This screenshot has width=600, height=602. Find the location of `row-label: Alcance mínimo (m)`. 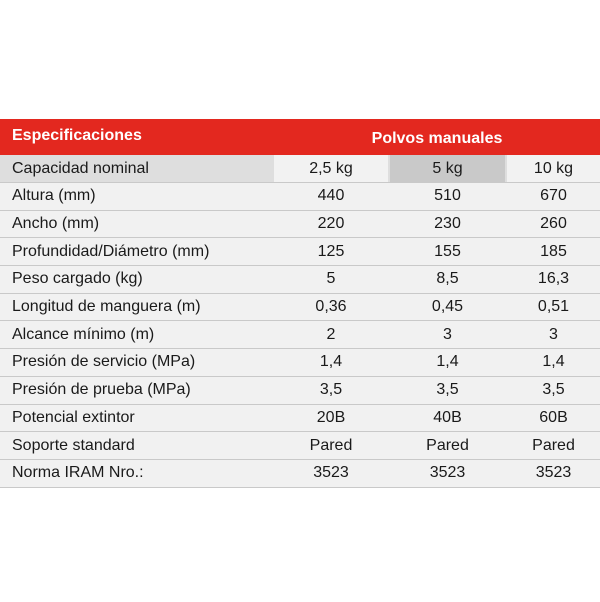

row-label: Alcance mínimo (m) is located at coordinates (83, 334).